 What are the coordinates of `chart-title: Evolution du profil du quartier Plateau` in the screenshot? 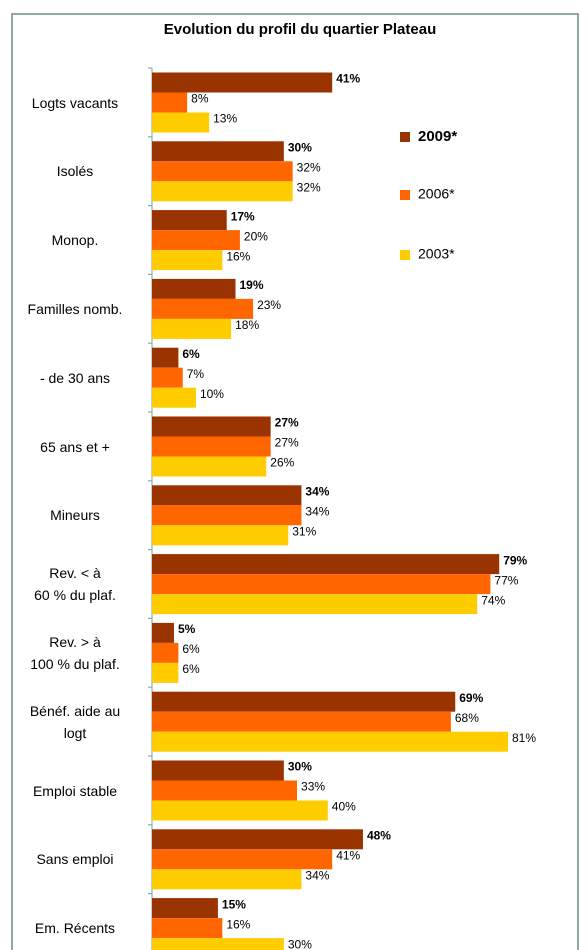 It's located at (300, 29).